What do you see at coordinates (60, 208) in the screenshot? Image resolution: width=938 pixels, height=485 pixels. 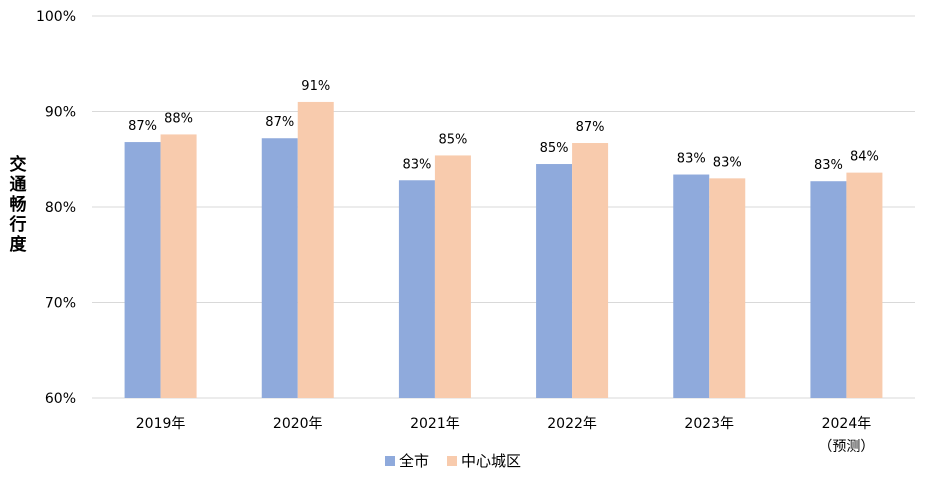 I see `y-tick-label: 80%` at bounding box center [60, 208].